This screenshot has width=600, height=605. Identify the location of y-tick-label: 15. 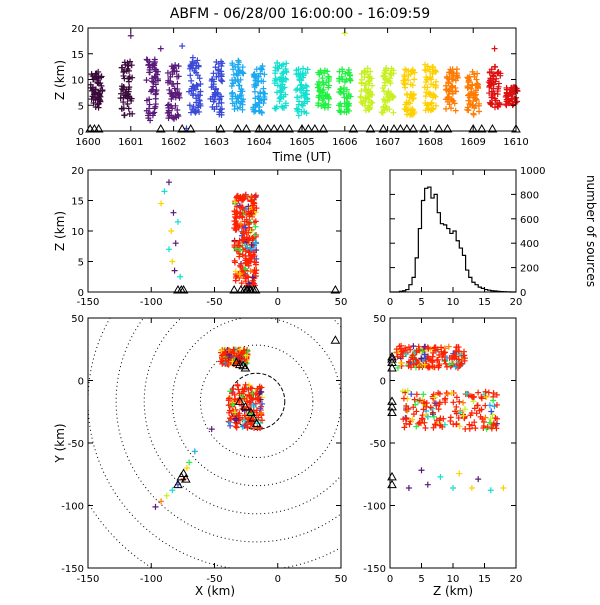
(77, 202).